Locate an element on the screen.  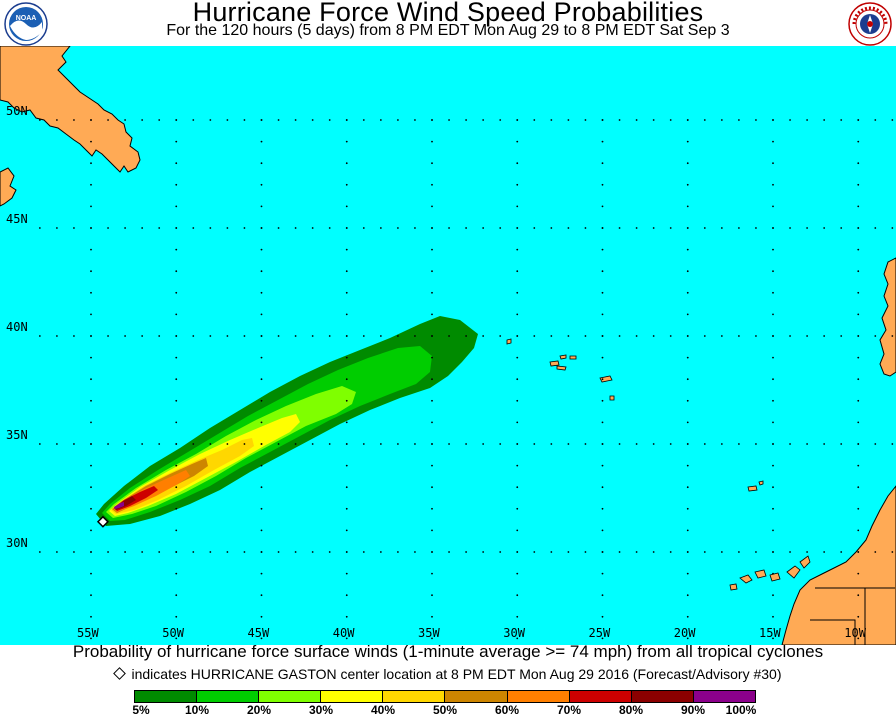
lon-label-30W: 30W is located at coordinates (514, 633).